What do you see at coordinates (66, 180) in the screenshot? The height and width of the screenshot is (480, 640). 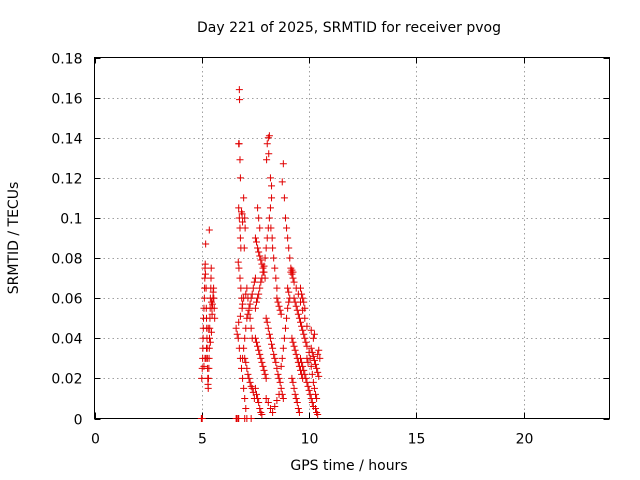 I see `y-tick-label: 0.12` at bounding box center [66, 180].